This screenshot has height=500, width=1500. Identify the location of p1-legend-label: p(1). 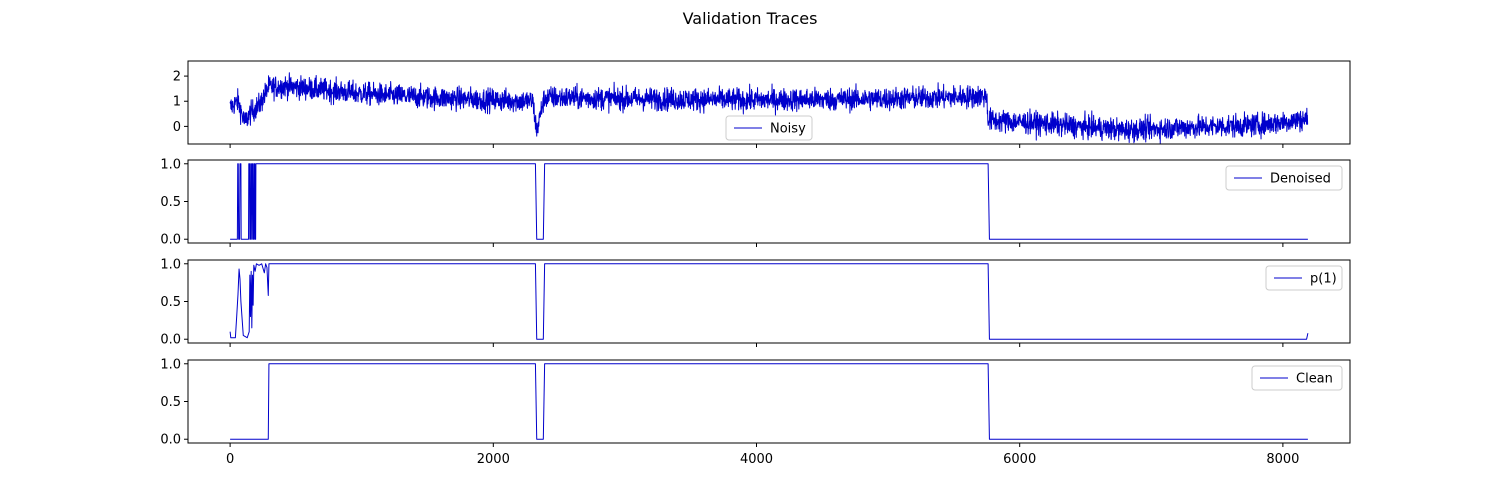
(1323, 279).